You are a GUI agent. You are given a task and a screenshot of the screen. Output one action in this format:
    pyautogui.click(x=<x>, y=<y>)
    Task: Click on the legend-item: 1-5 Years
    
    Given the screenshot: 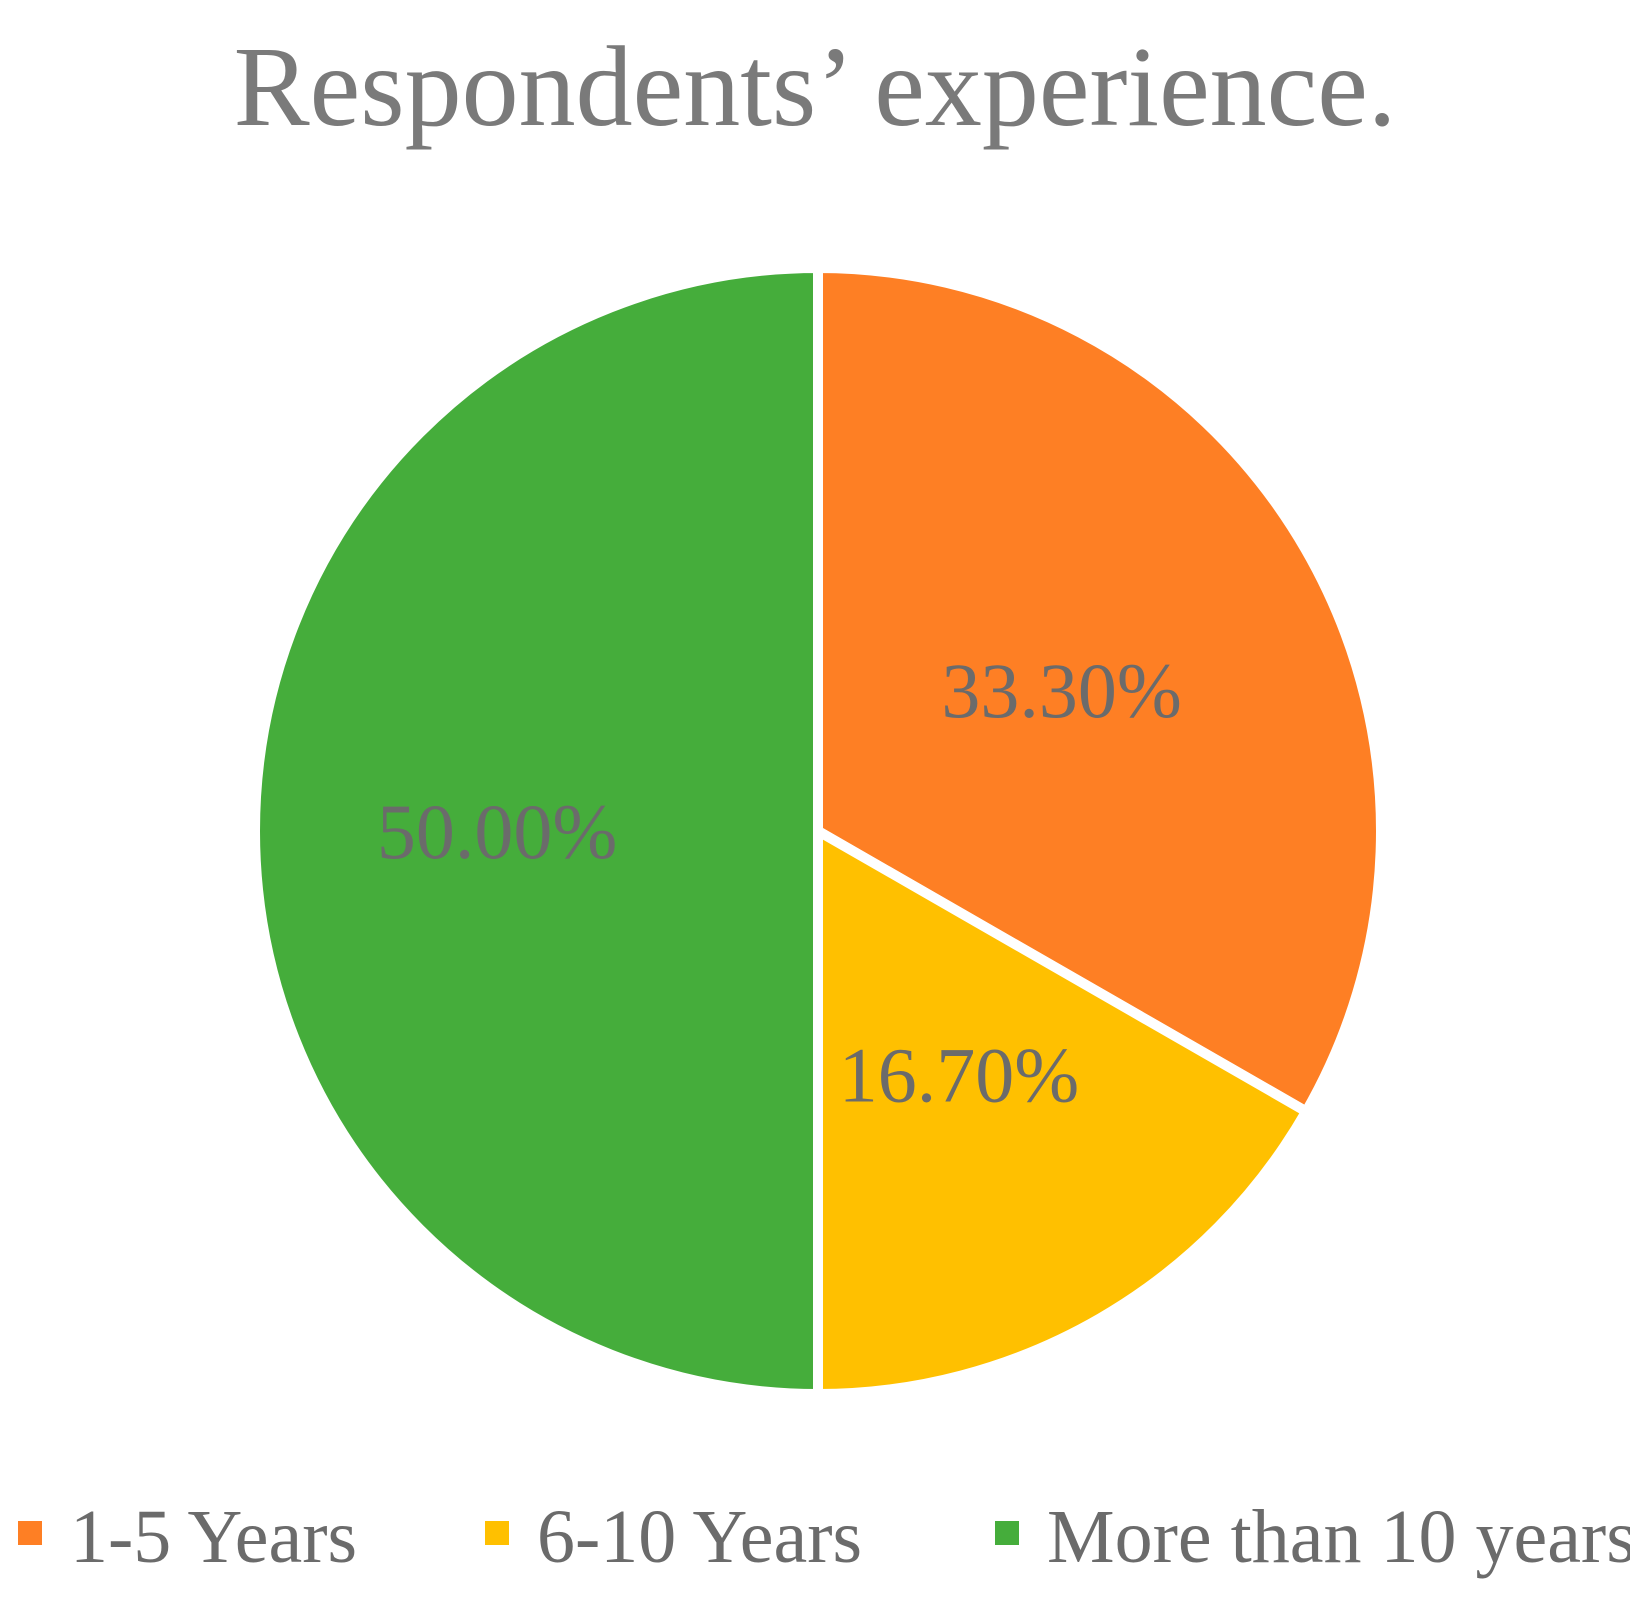 What is the action you would take?
    pyautogui.click(x=187, y=1537)
    